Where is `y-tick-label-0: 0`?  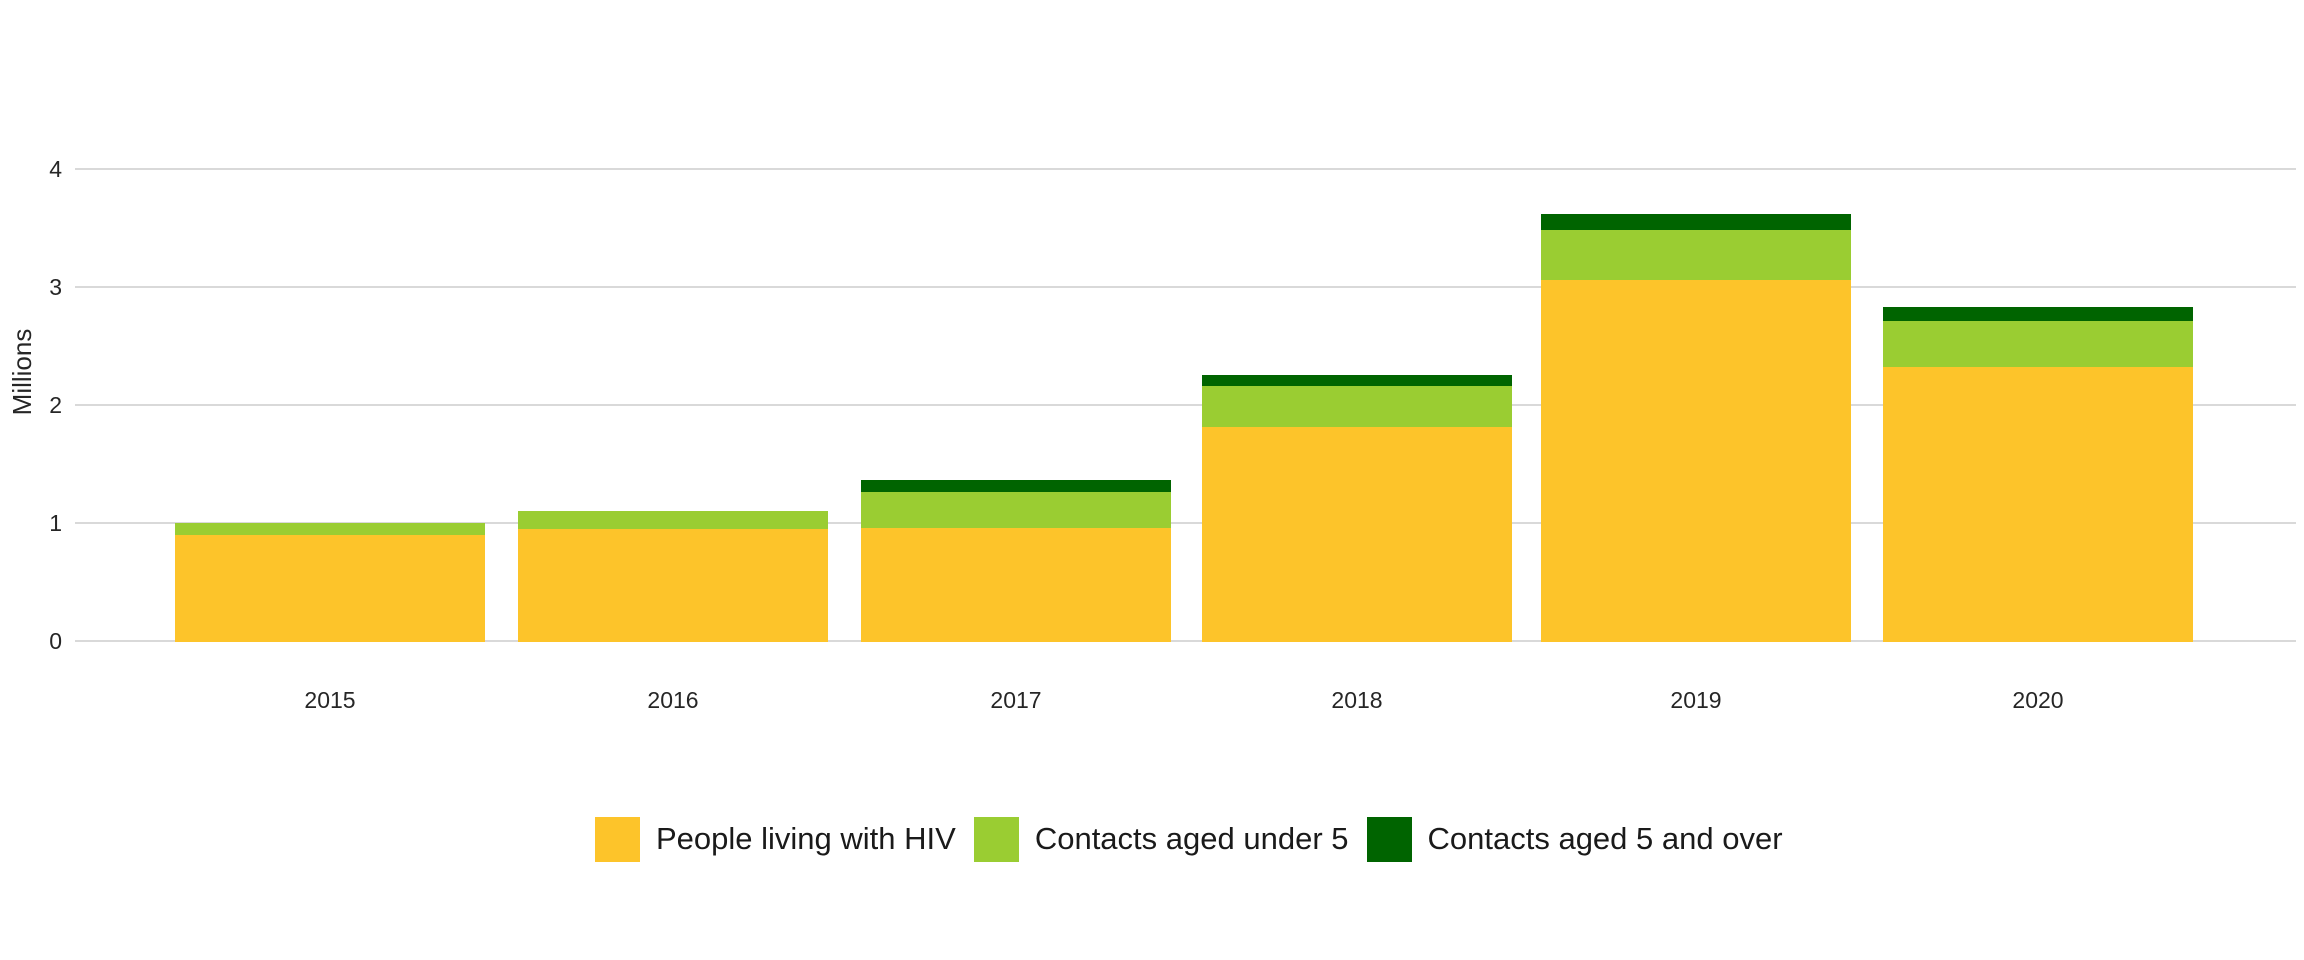
y-tick-label-0: 0 is located at coordinates (55, 641).